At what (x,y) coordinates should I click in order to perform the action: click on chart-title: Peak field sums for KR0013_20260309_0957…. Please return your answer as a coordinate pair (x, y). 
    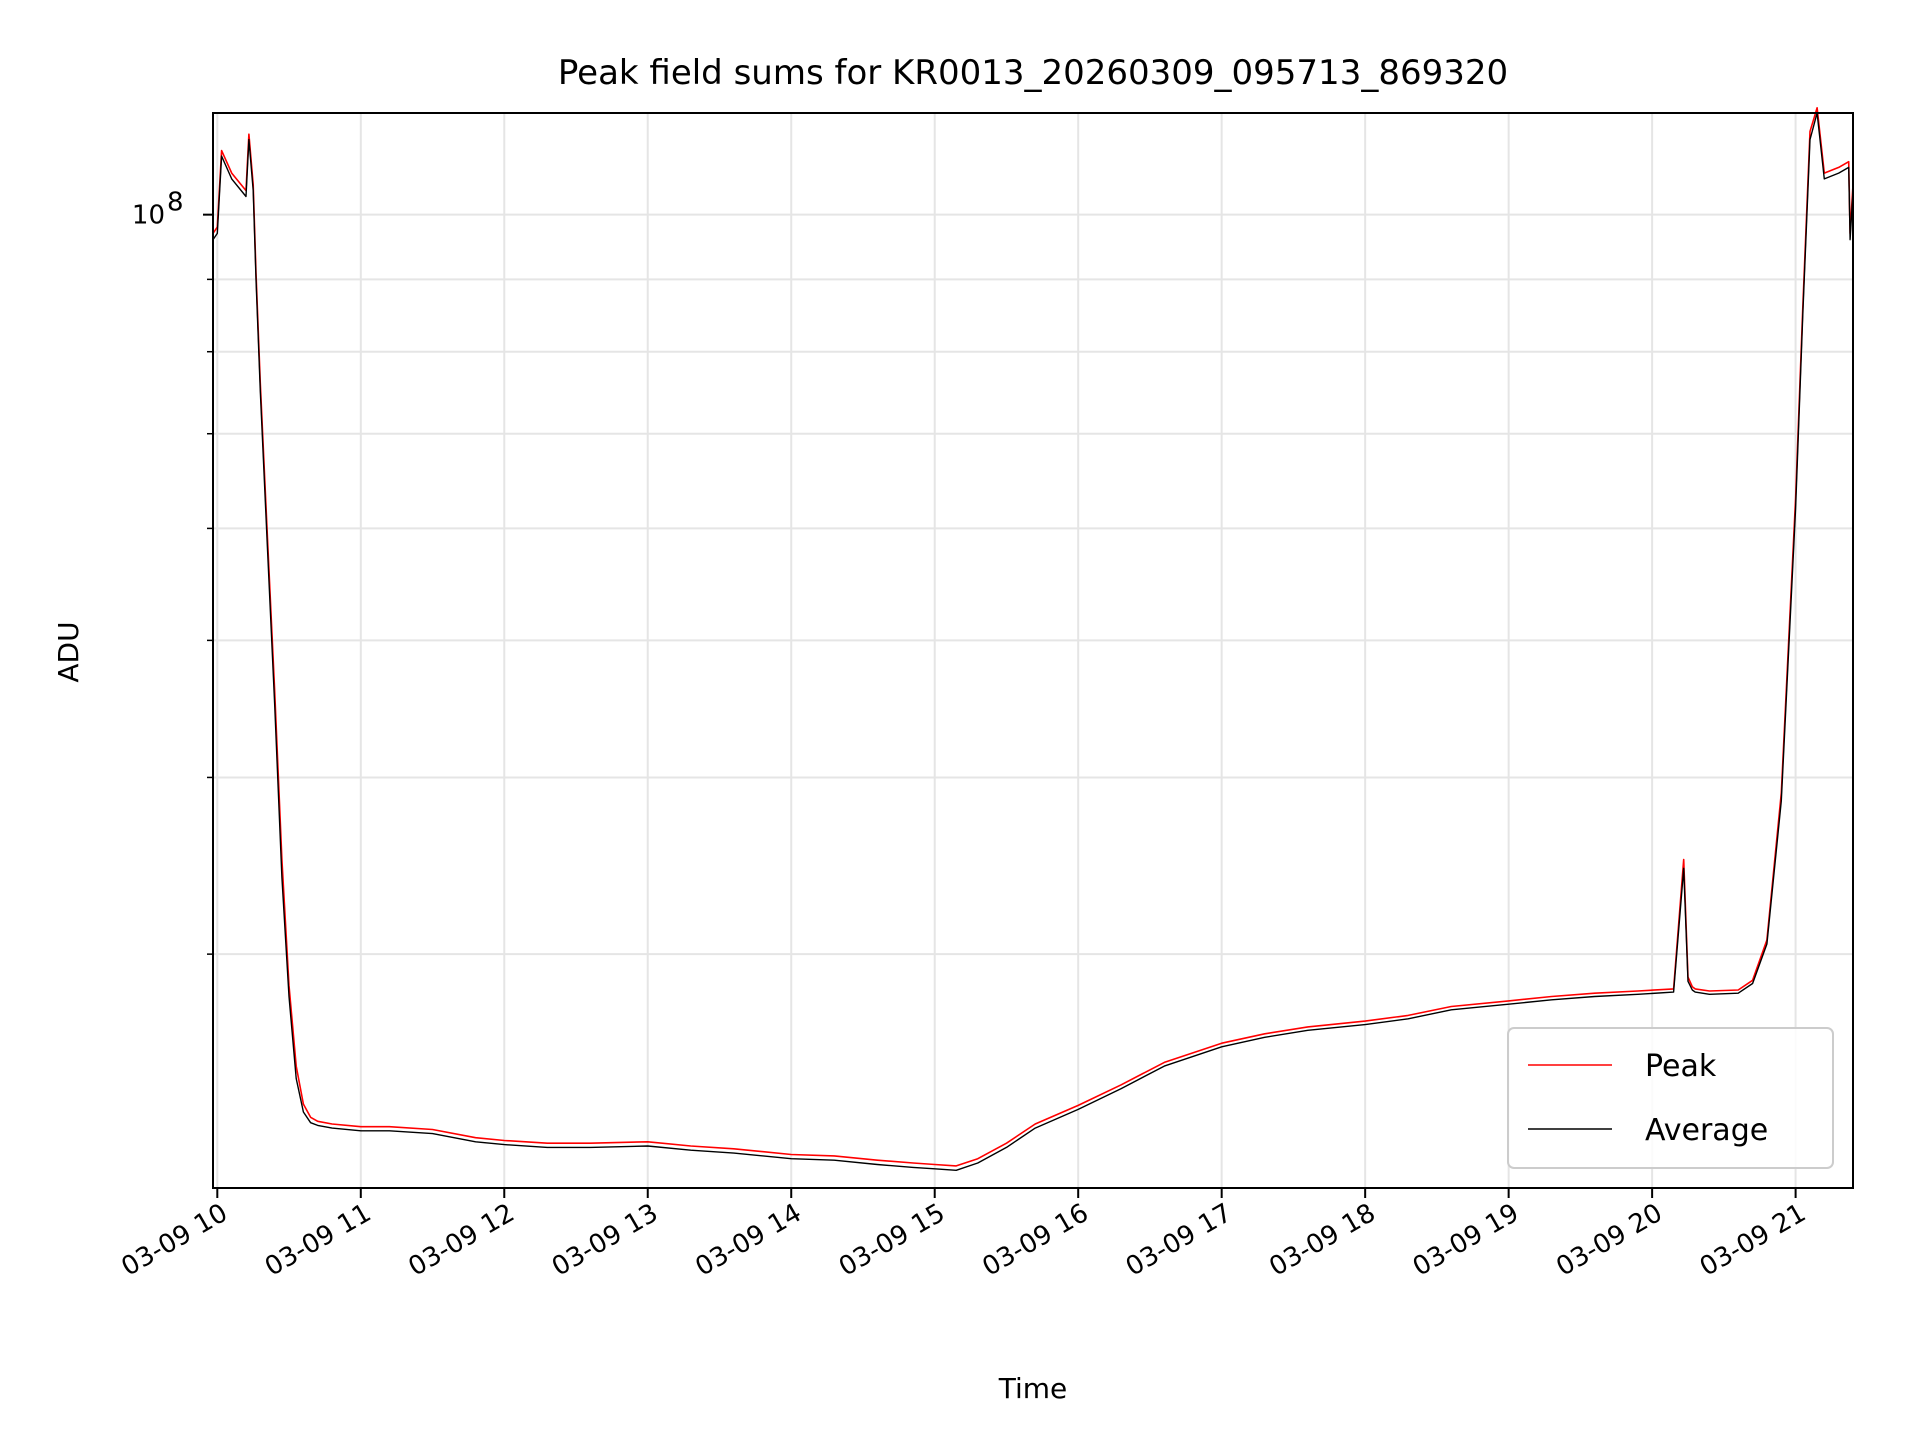
    Looking at the image, I should click on (1033, 73).